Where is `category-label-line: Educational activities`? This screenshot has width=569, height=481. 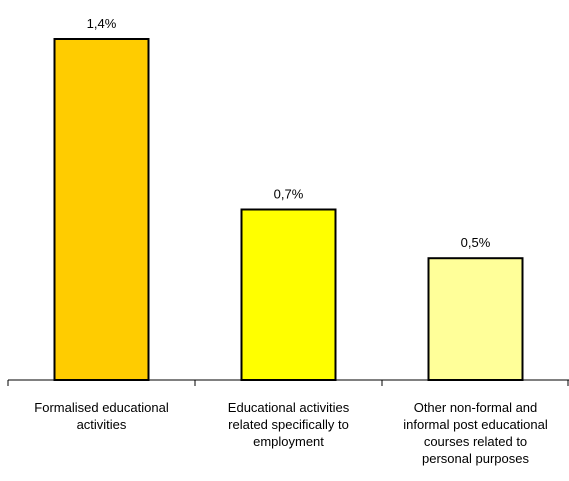 category-label-line: Educational activities is located at coordinates (289, 407).